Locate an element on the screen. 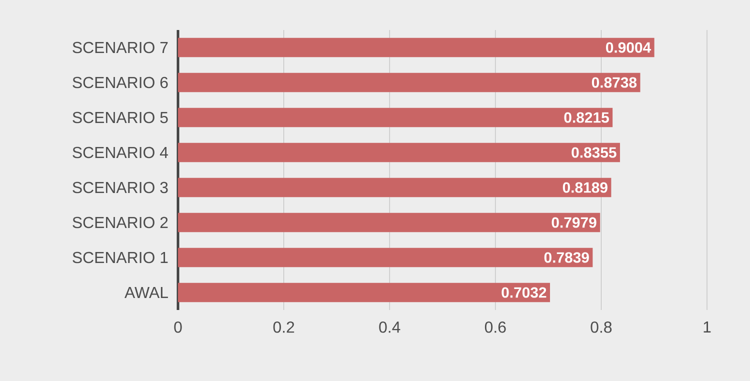 Image resolution: width=750 pixels, height=381 pixels. data-label: 0.9004 is located at coordinates (629, 47).